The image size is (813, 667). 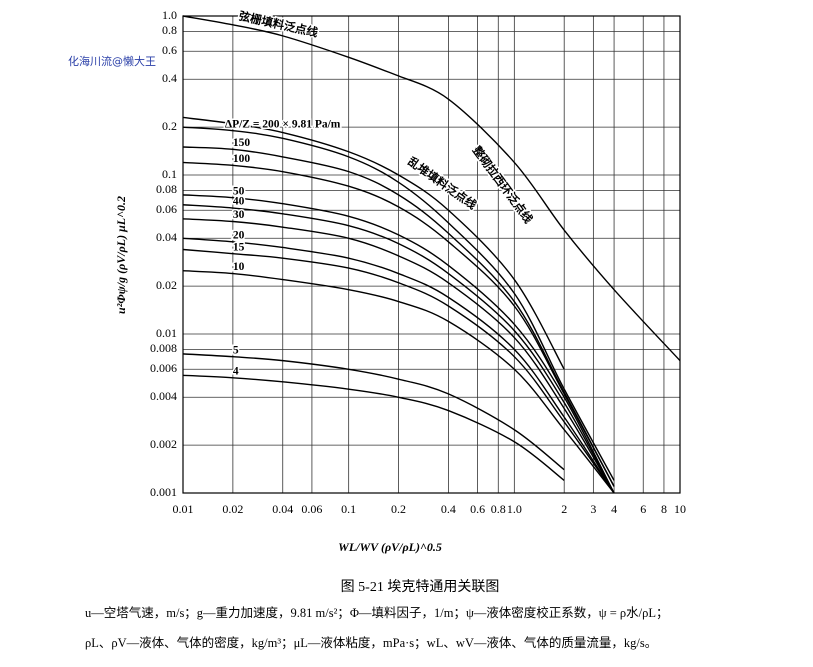 What do you see at coordinates (390, 547) in the screenshot?
I see `x-axis-label: WL/WV (ρV/ρL)^0.5` at bounding box center [390, 547].